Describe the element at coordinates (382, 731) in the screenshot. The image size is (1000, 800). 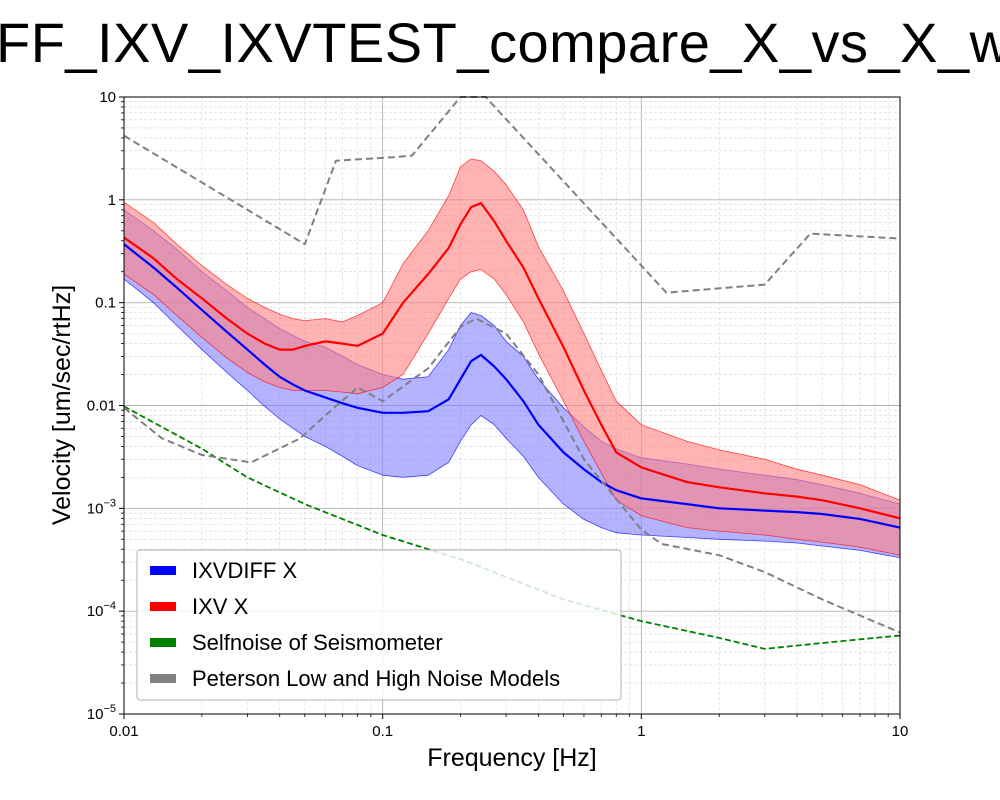
I see `x-tick-label: 0.1` at that location.